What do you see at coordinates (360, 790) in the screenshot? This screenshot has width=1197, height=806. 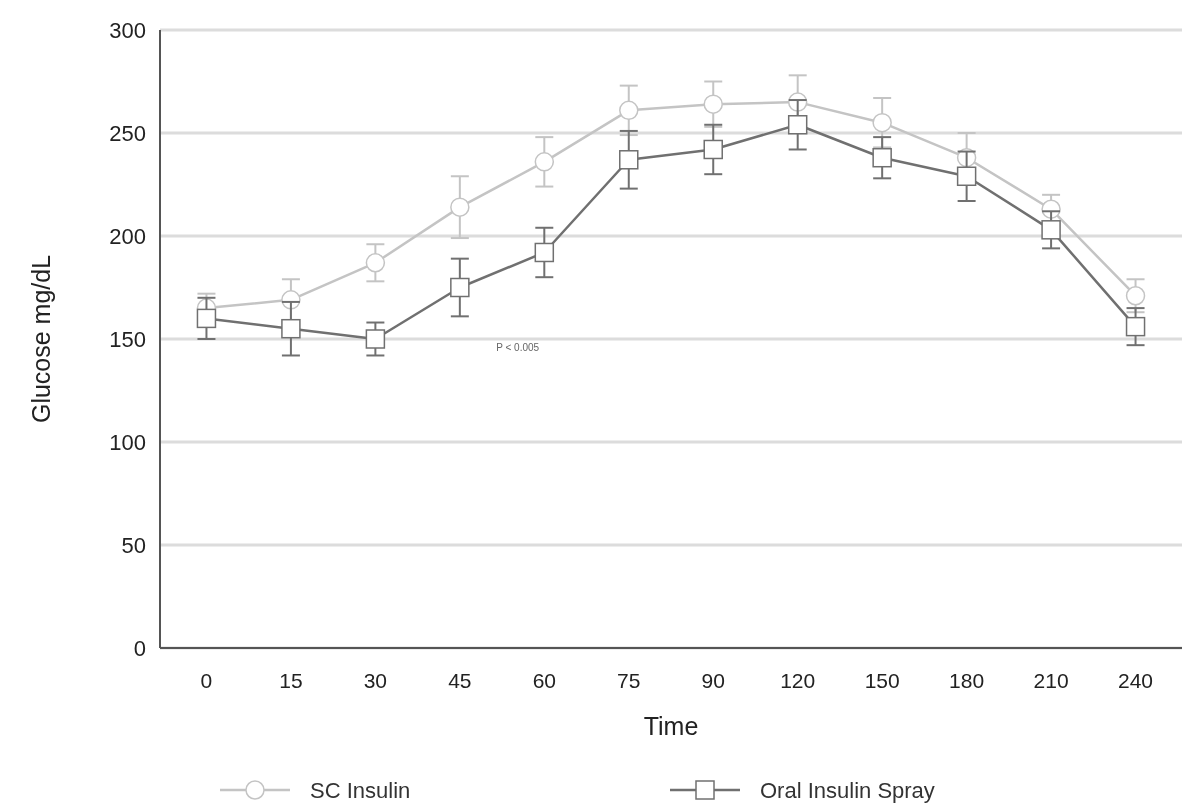 I see `legend-label: SC Insulin` at bounding box center [360, 790].